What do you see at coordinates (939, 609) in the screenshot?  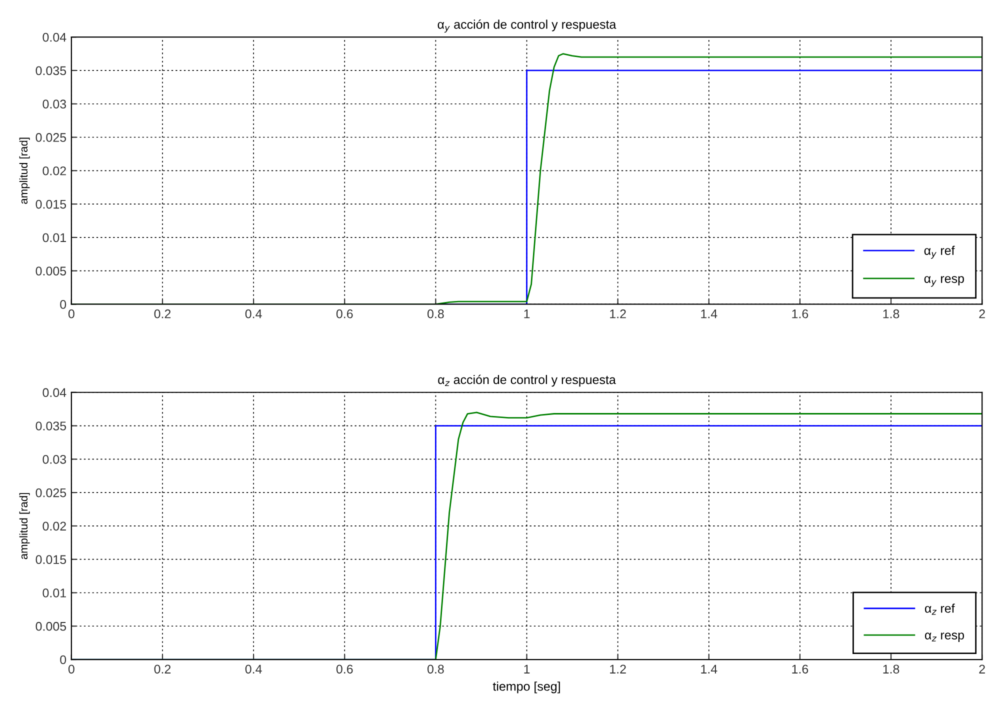 I see `legend-label: α$_{z}$ ref` at bounding box center [939, 609].